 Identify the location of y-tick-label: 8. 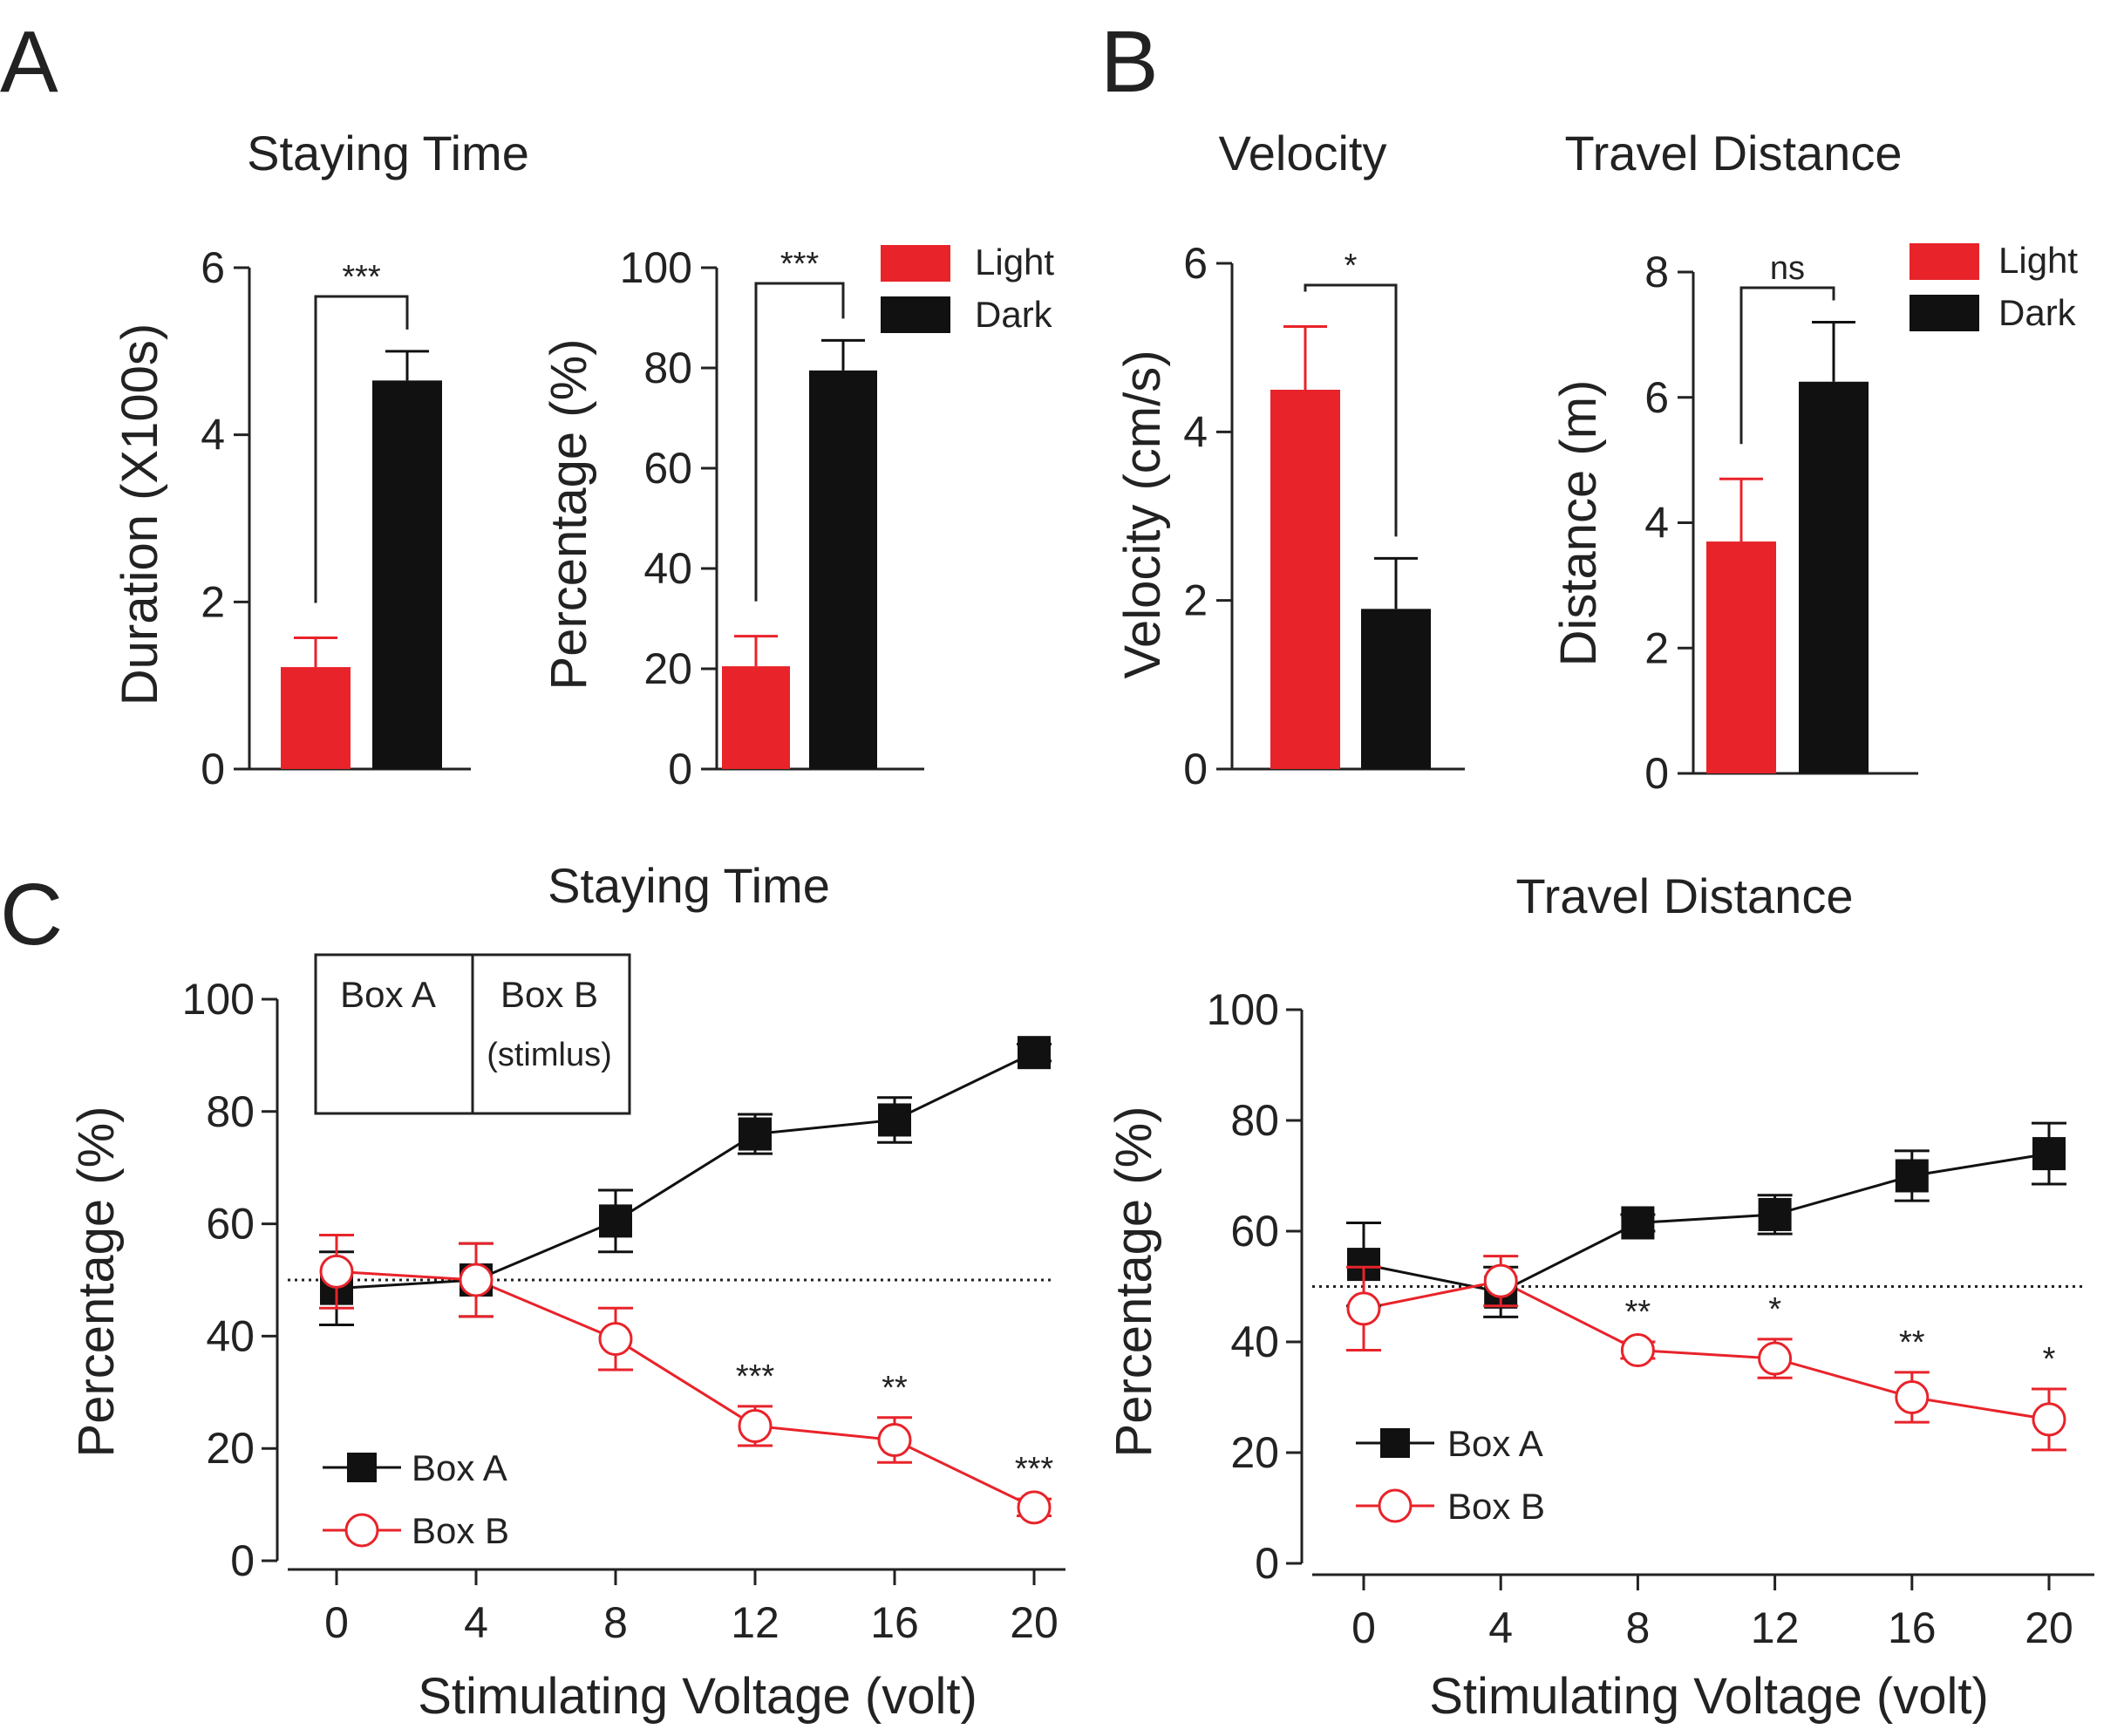
(1656, 272).